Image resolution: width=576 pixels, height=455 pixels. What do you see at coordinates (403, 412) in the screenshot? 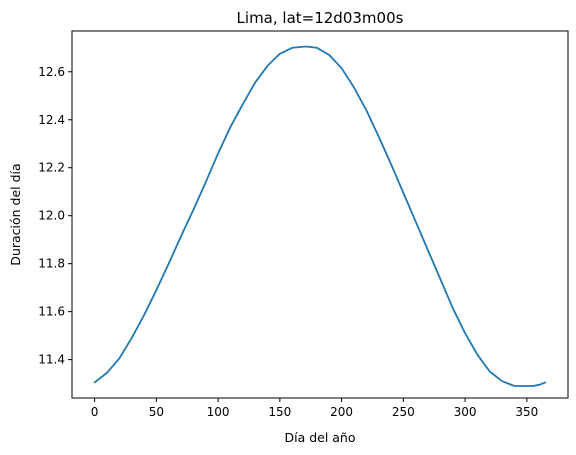
I see `x-tick-label: 250` at bounding box center [403, 412].